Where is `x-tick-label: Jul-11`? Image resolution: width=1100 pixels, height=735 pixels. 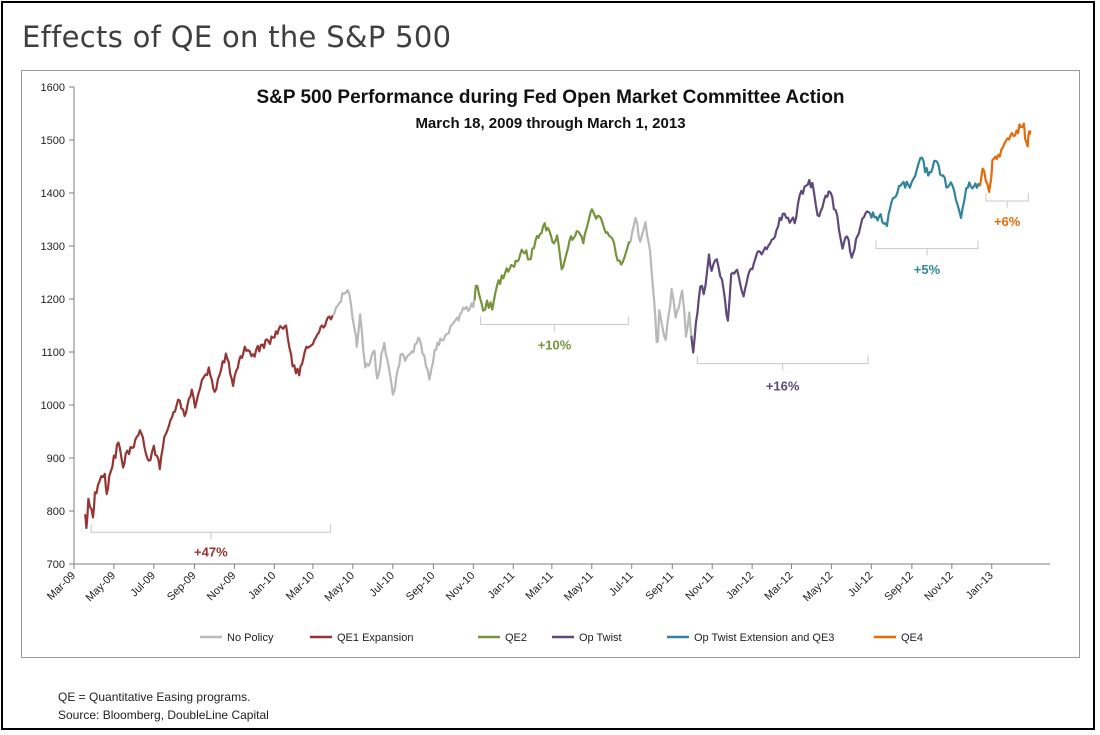 x-tick-label: Jul-11 is located at coordinates (621, 584).